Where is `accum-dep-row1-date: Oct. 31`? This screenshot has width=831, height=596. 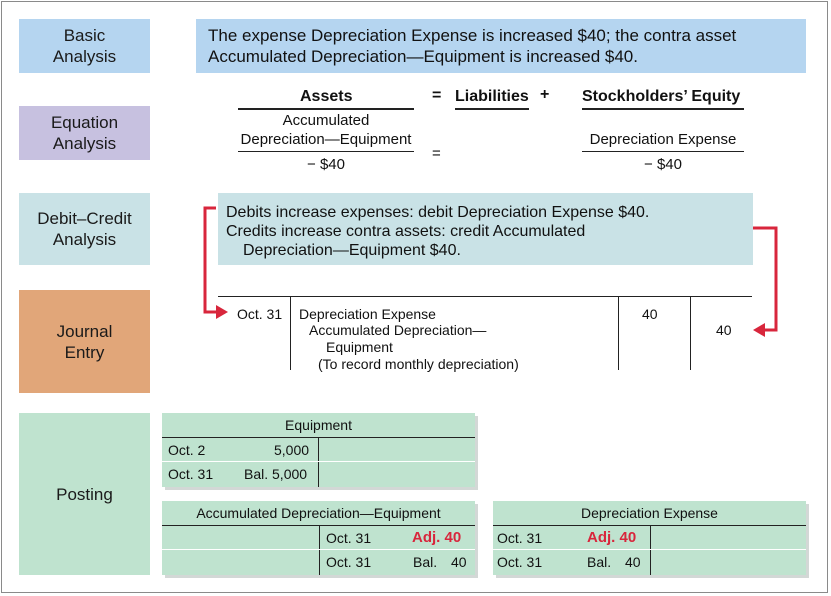
accum-dep-row1-date: Oct. 31 is located at coordinates (349, 538).